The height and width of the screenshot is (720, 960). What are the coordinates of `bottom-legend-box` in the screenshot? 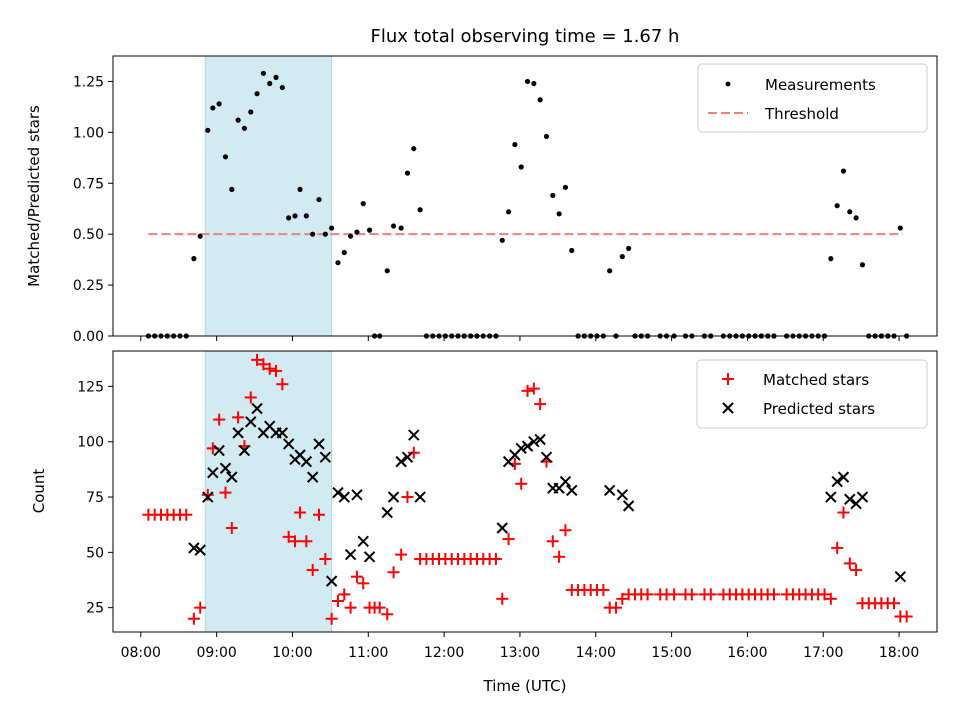 It's located at (812, 394).